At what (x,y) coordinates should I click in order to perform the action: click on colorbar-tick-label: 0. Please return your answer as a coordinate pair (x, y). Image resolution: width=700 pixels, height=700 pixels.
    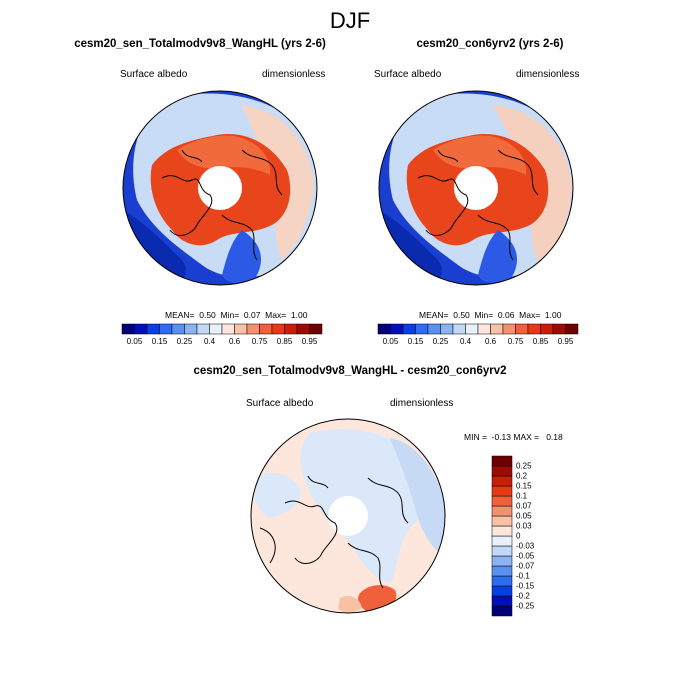
    Looking at the image, I should click on (518, 536).